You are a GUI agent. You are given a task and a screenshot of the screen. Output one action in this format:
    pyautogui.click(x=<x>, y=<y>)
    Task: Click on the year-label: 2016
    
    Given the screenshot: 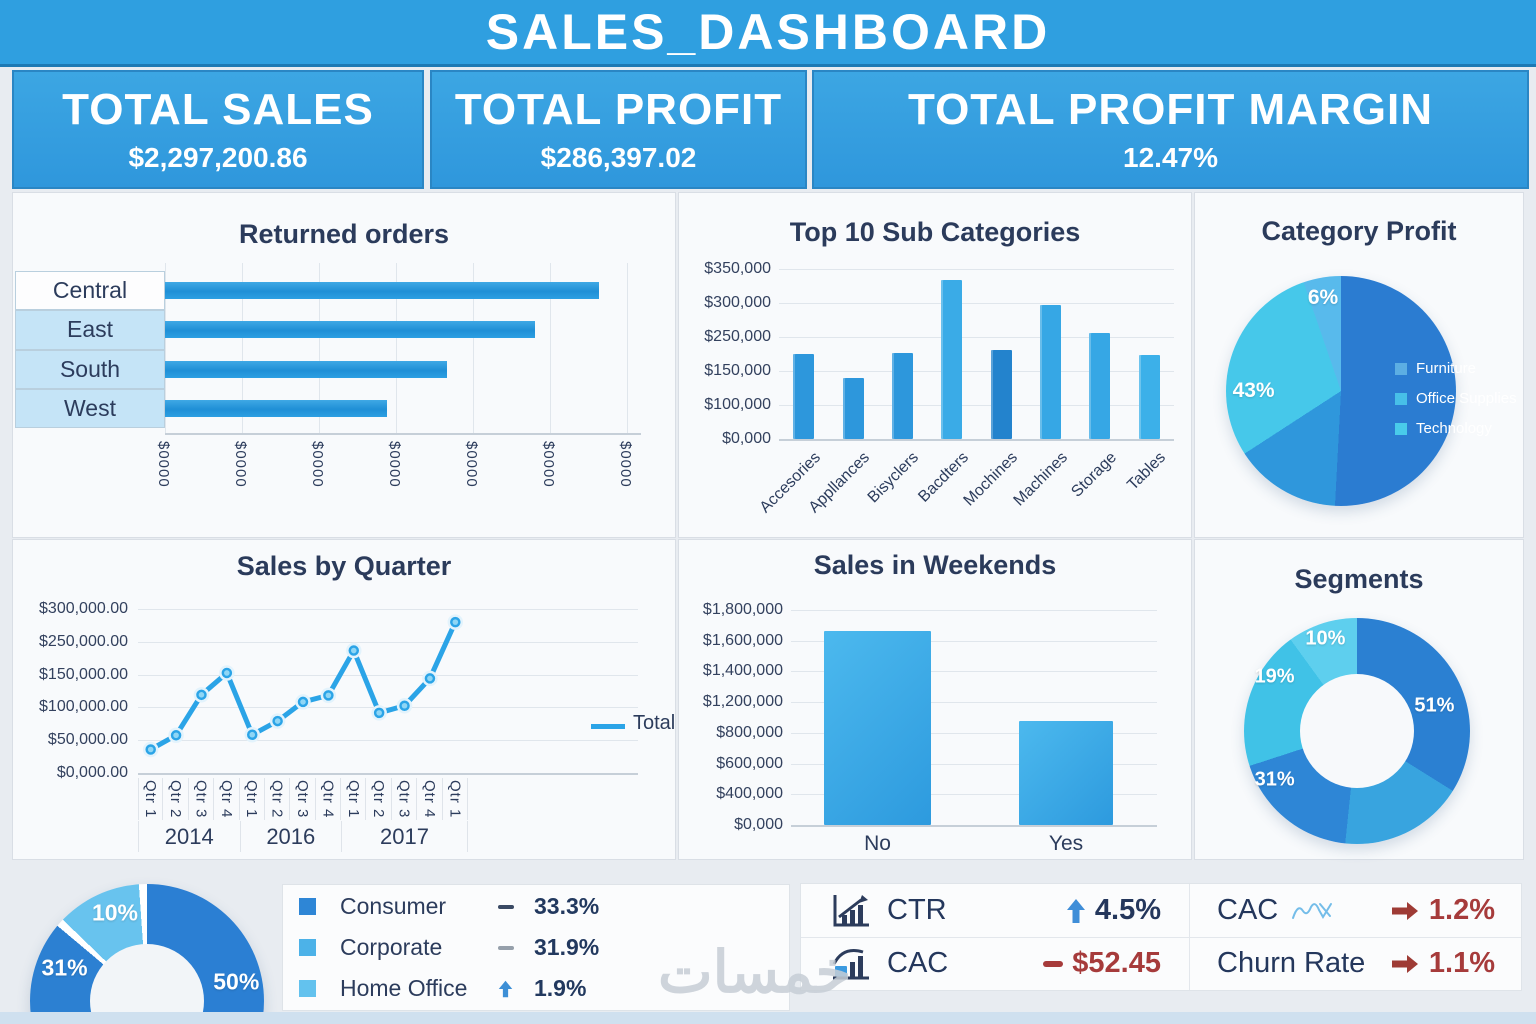 What is the action you would take?
    pyautogui.click(x=290, y=836)
    